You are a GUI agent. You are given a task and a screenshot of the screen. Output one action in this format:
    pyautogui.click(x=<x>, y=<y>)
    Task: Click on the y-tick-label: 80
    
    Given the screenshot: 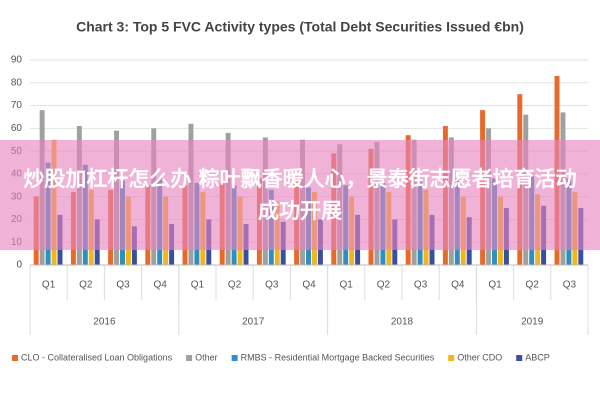 What is the action you would take?
    pyautogui.click(x=17, y=82)
    